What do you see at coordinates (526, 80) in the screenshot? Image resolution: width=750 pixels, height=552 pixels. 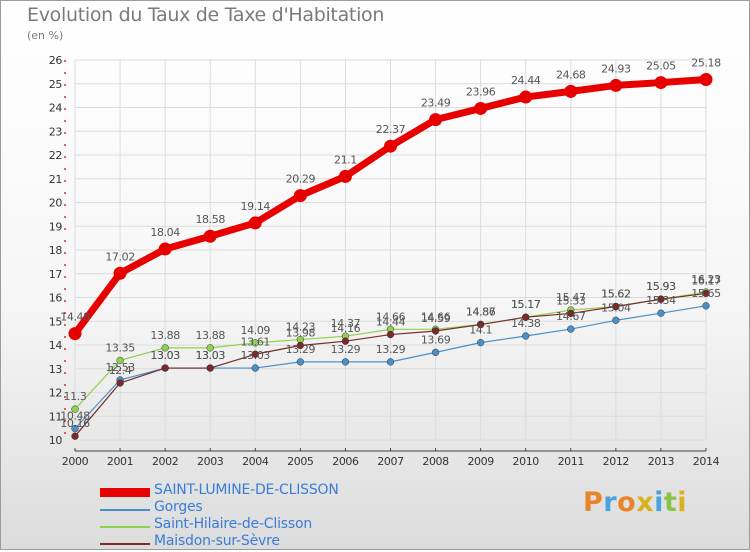 I see `data-label: 24.44` at bounding box center [526, 80].